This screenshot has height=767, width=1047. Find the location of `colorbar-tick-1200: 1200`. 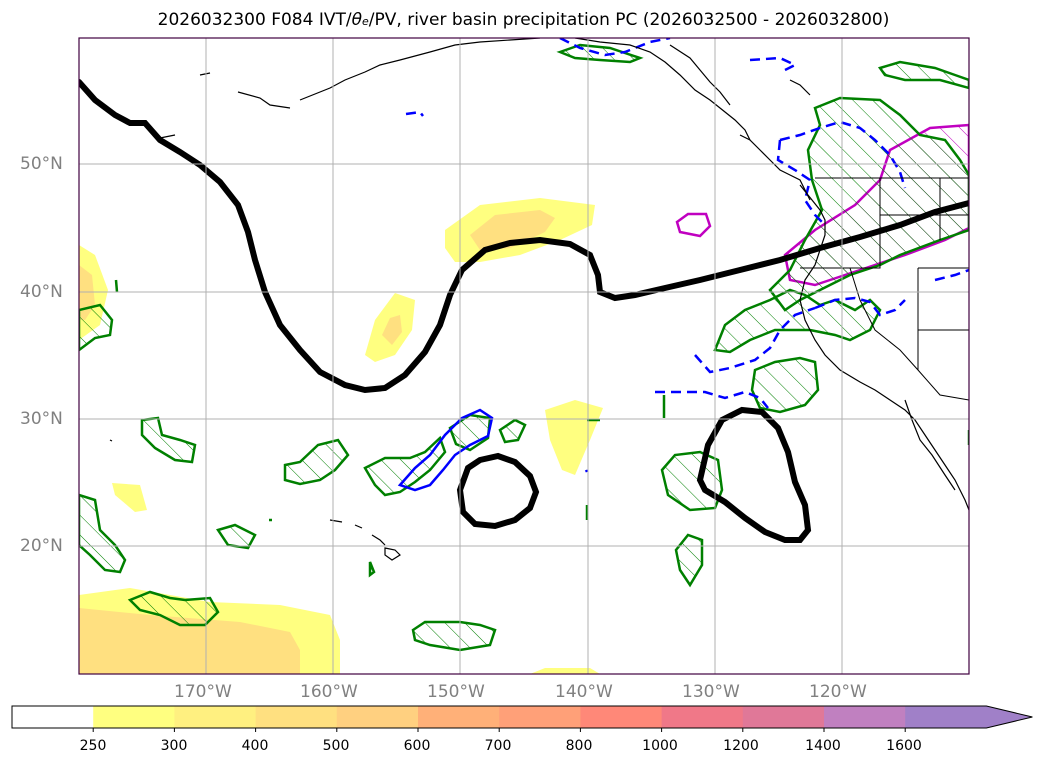

colorbar-tick-1200: 1200 is located at coordinates (741, 746).